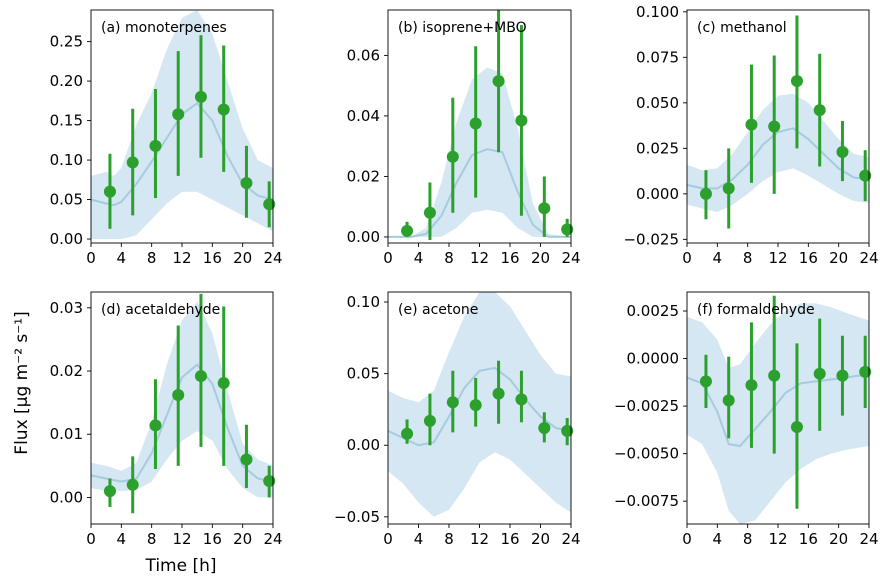  Describe the element at coordinates (66, 200) in the screenshot. I see `y-tick-label: 0.05` at that location.